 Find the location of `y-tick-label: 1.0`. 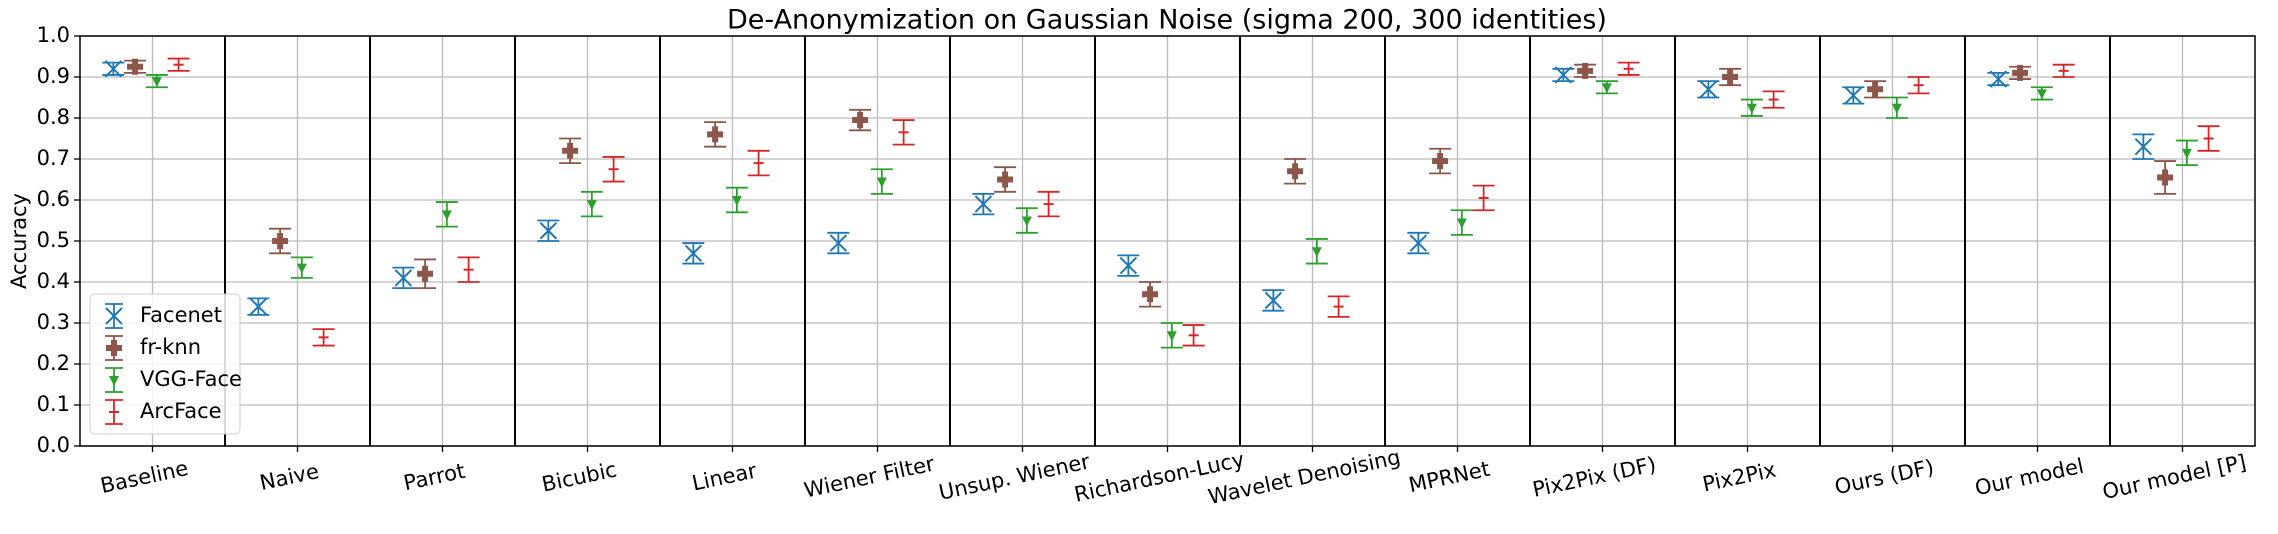

y-tick-label: 1.0 is located at coordinates (53, 35).